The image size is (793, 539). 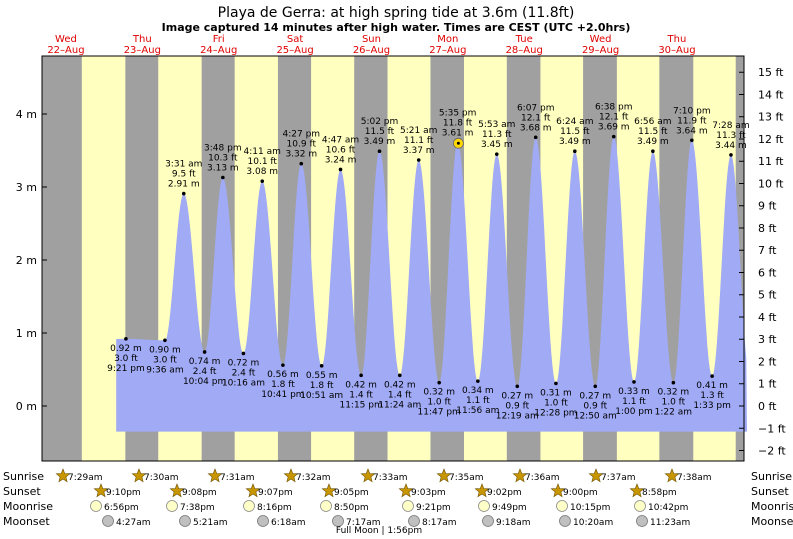 I want to click on low-tide-metres: 0.42 m, so click(x=400, y=385).